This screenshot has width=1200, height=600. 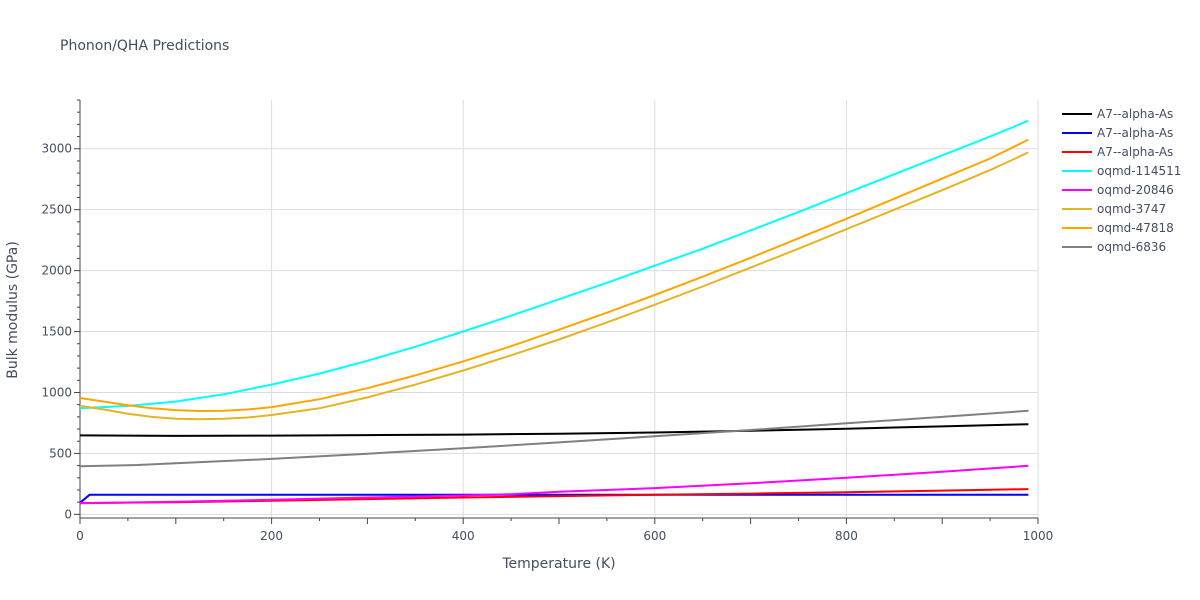 I want to click on x-tick-label: 200, so click(x=271, y=536).